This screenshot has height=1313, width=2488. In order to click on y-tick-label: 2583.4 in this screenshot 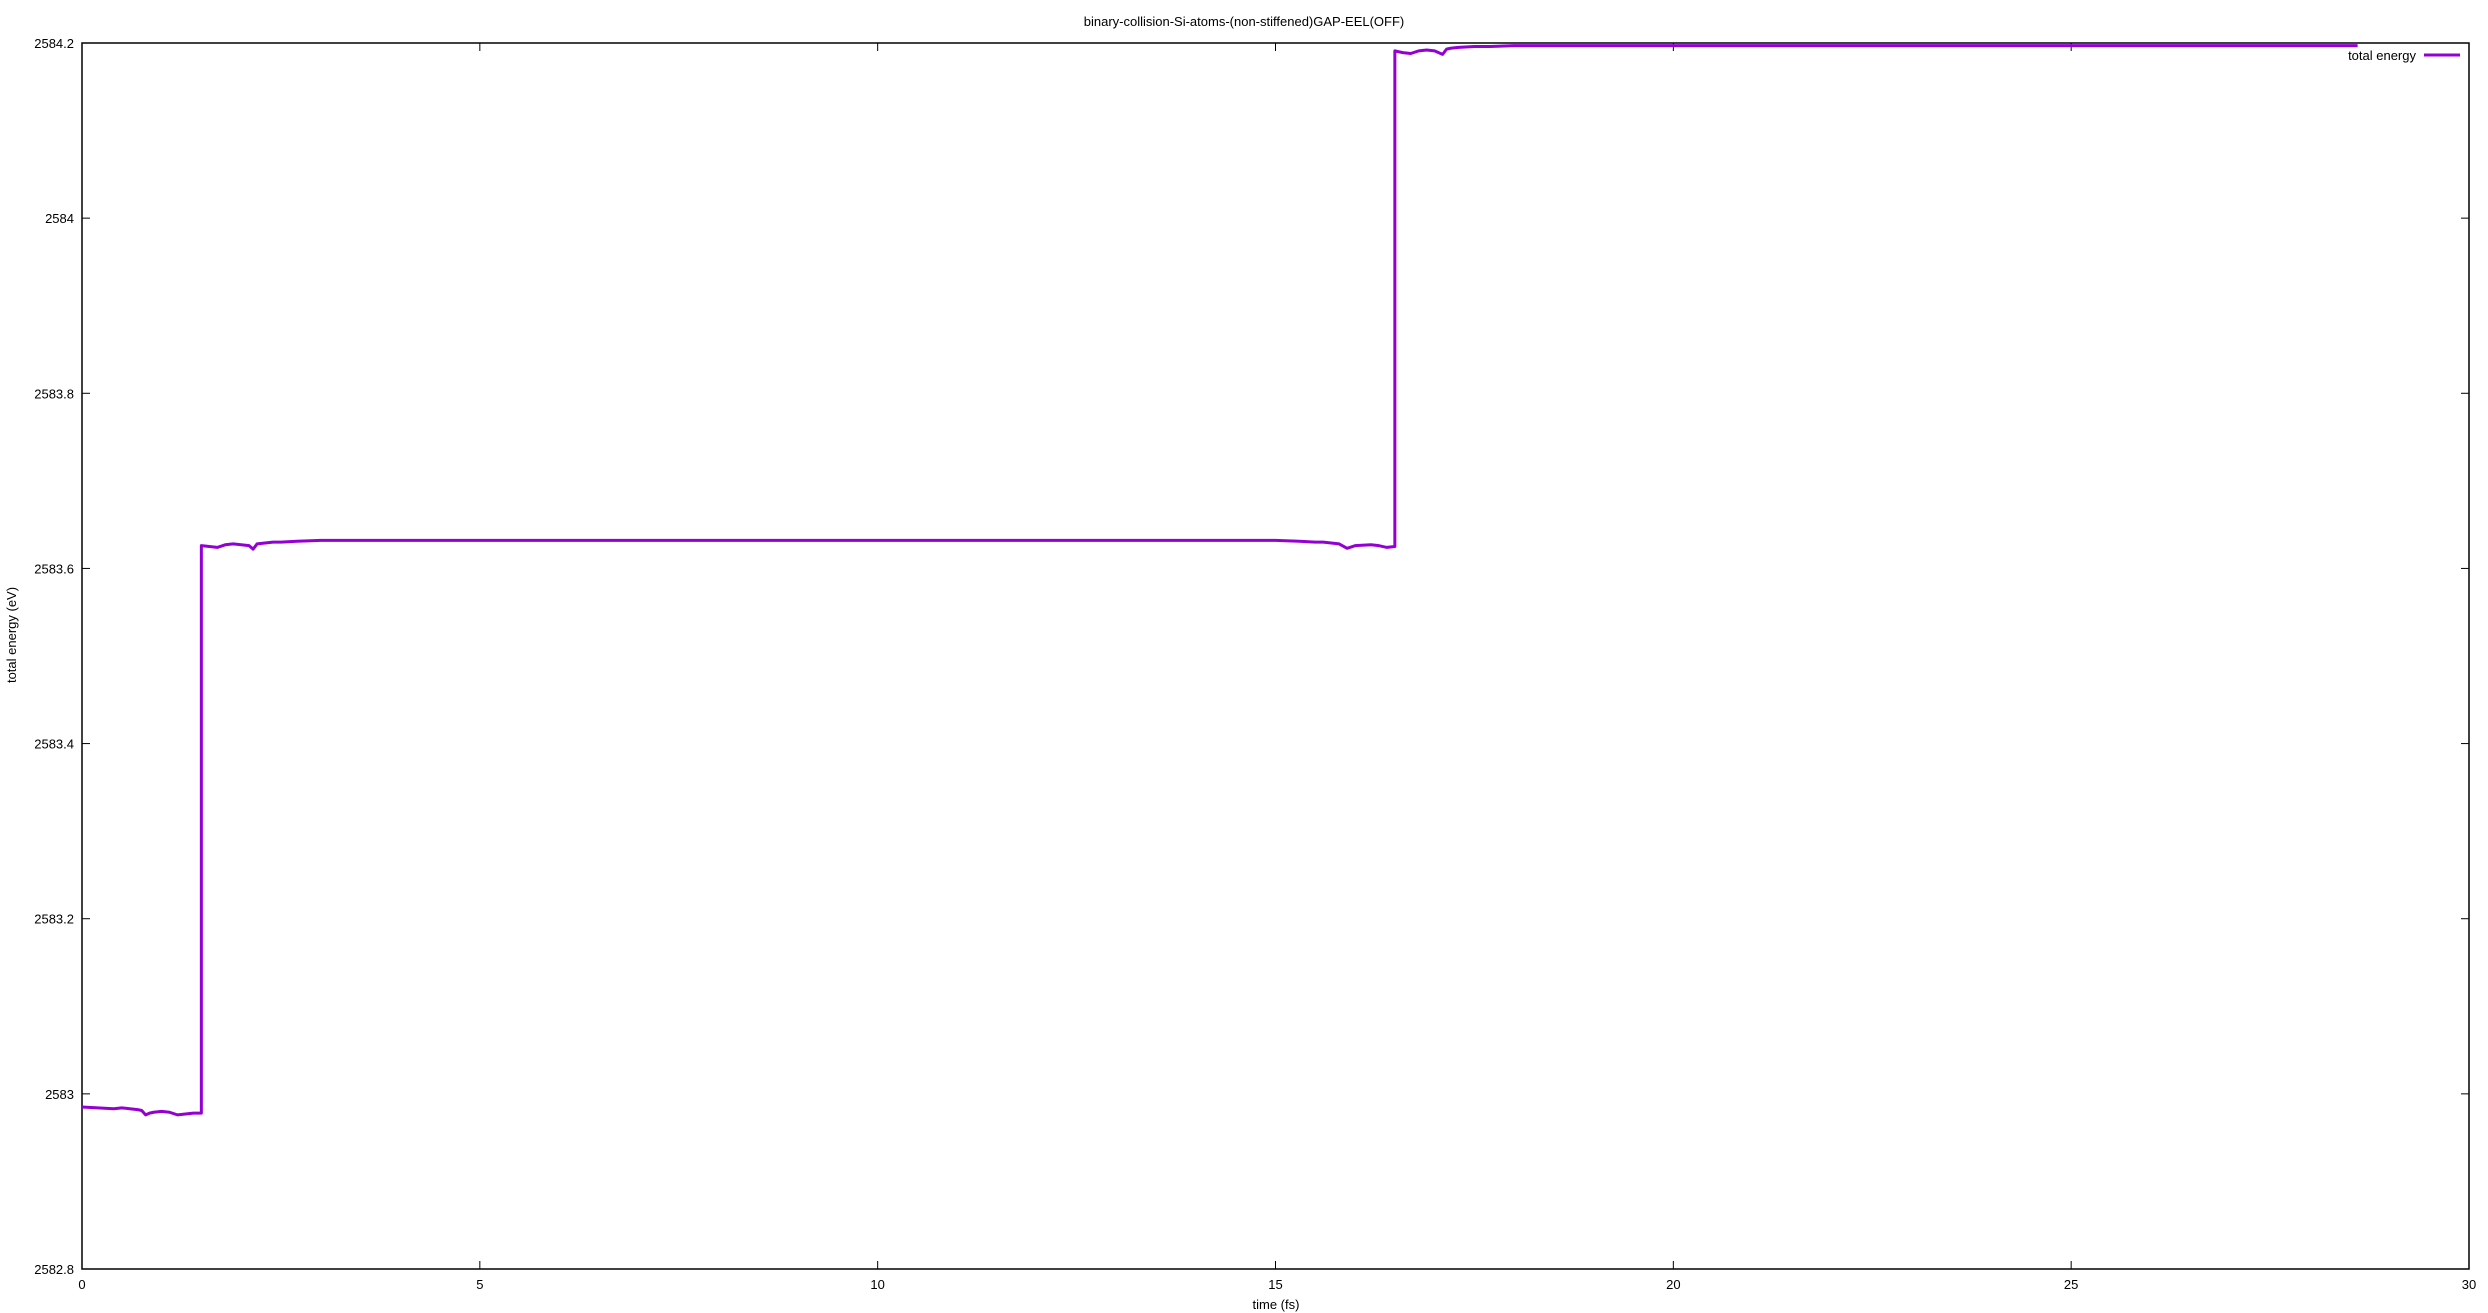, I will do `click(54, 744)`.